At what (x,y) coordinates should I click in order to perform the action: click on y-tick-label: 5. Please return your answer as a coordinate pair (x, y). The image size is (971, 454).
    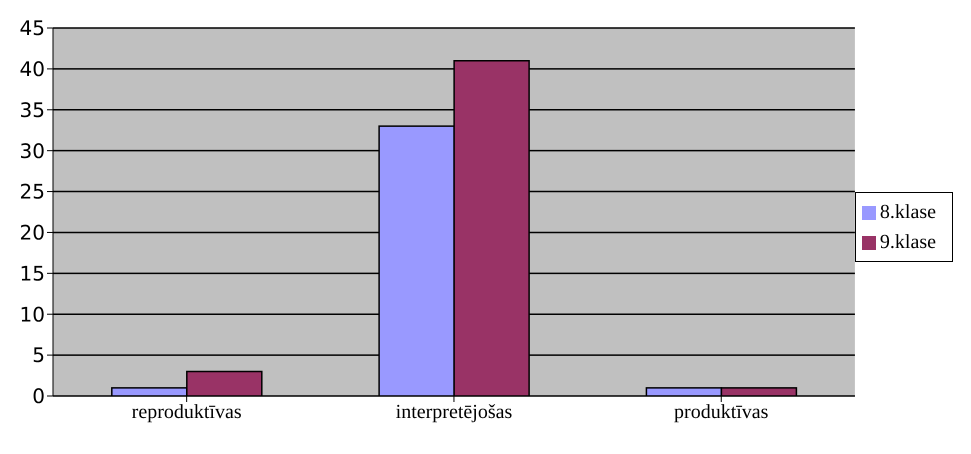
    Looking at the image, I should click on (38, 355).